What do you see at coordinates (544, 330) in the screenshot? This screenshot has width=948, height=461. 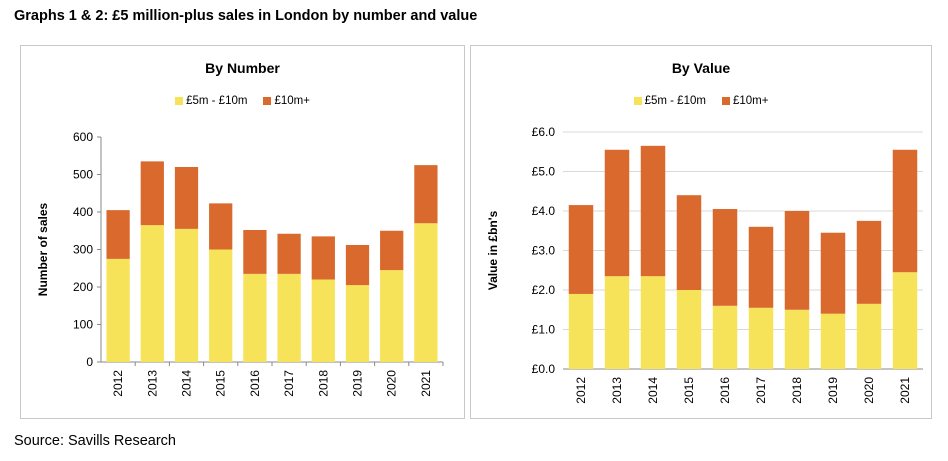 I see `y-tick-label: £1.0` at bounding box center [544, 330].